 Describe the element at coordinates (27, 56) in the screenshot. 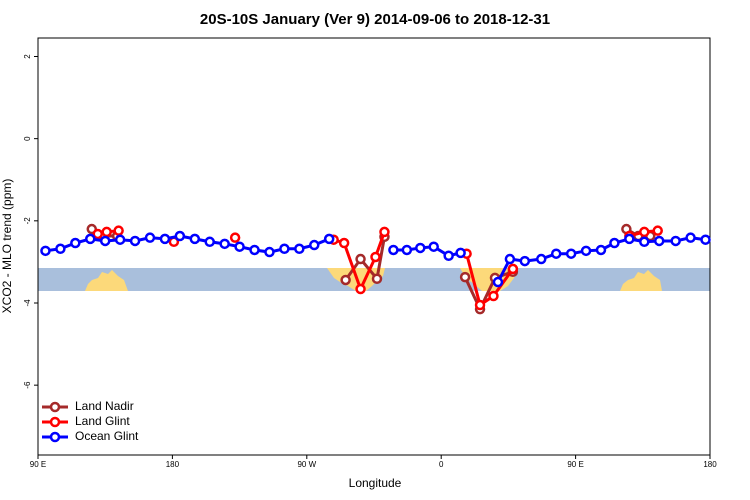

I see `y-tick-label: 2` at that location.